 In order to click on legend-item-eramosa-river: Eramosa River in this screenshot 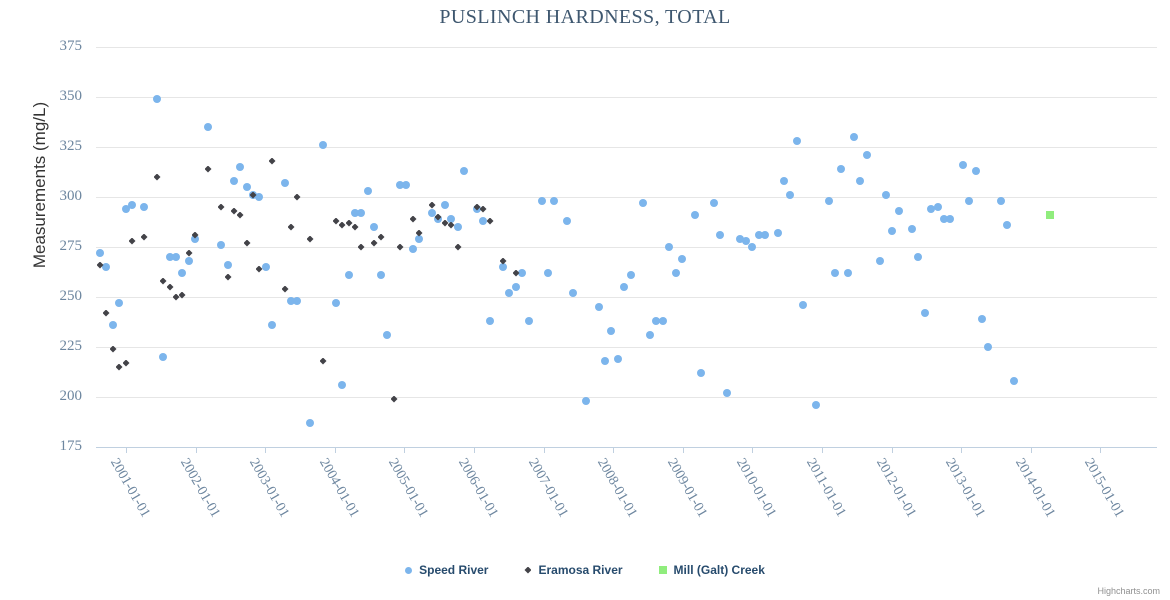, I will do `click(573, 570)`.